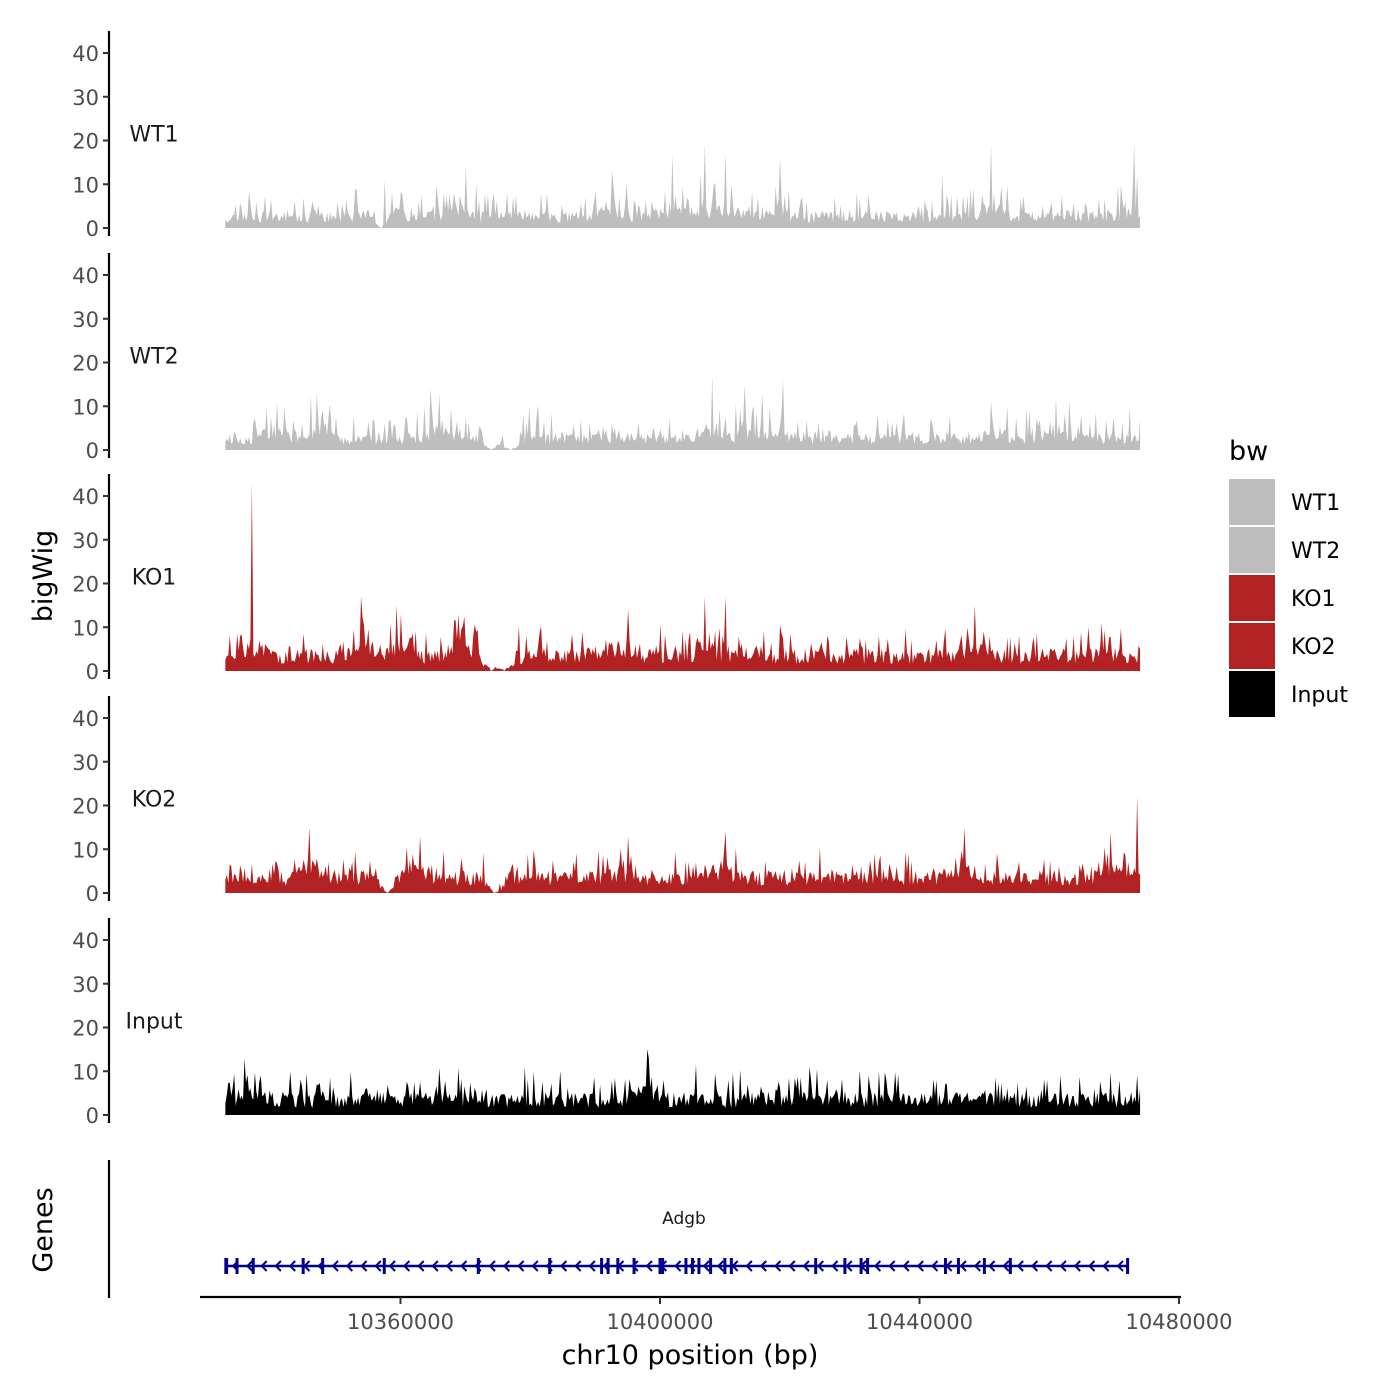 The width and height of the screenshot is (1400, 1400). What do you see at coordinates (683, 576) in the screenshot?
I see `signal-area-ko1` at bounding box center [683, 576].